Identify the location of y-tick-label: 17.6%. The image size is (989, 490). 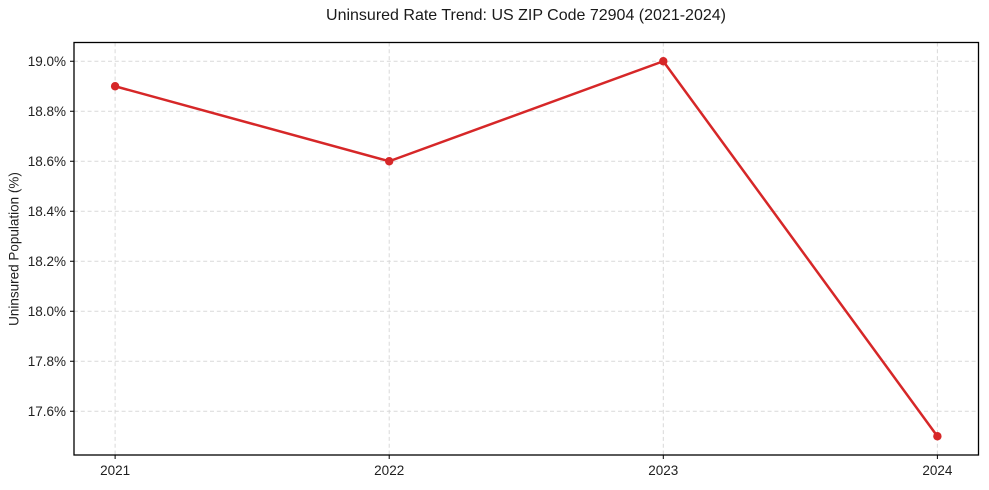
(47, 411).